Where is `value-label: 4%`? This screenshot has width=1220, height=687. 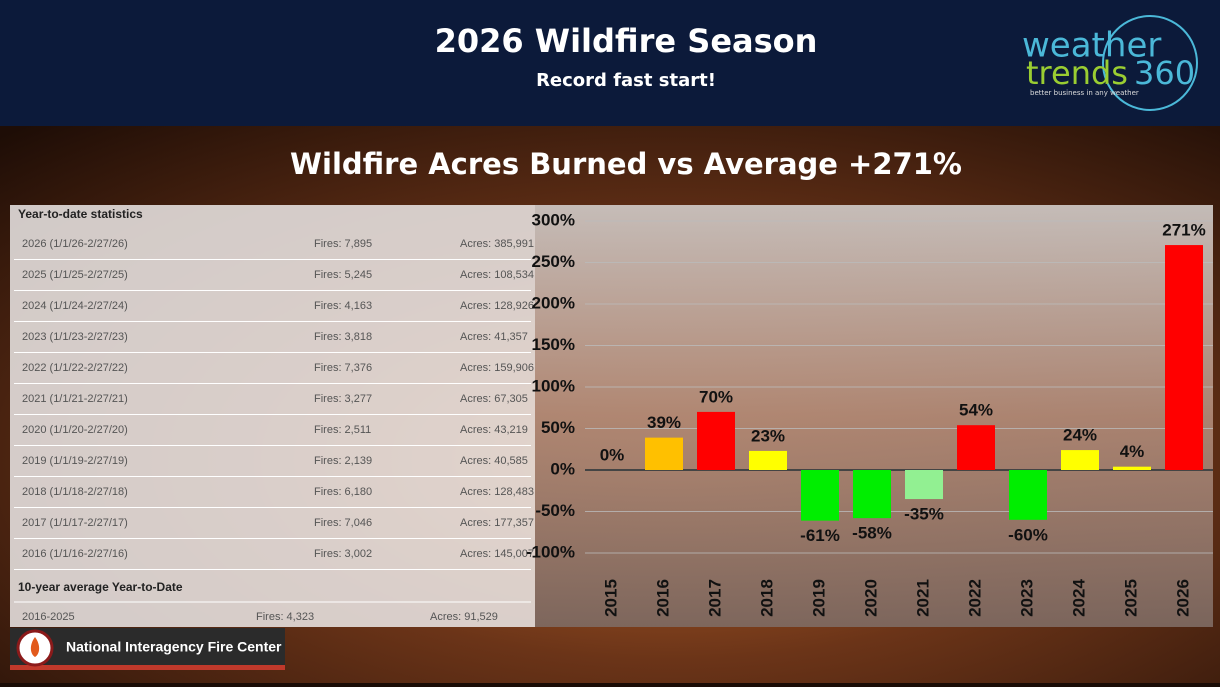 value-label: 4% is located at coordinates (1132, 451).